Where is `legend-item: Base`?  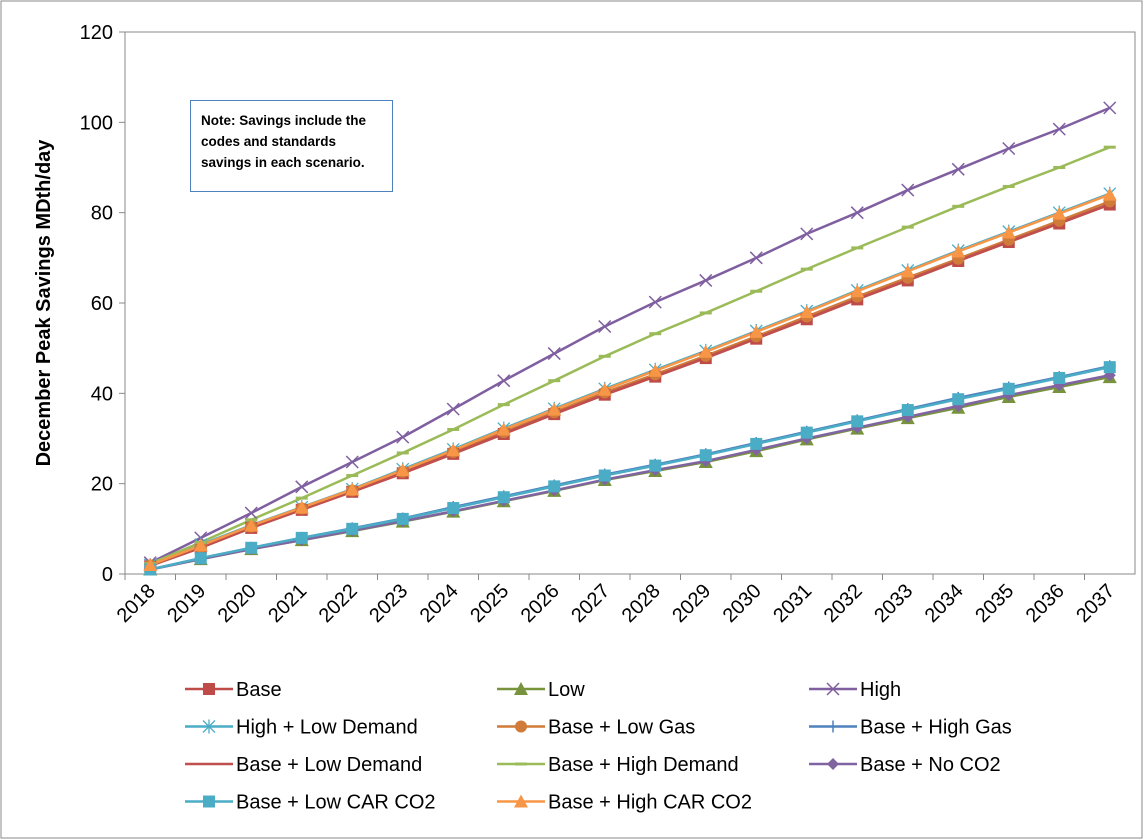 legend-item: Base is located at coordinates (233, 690).